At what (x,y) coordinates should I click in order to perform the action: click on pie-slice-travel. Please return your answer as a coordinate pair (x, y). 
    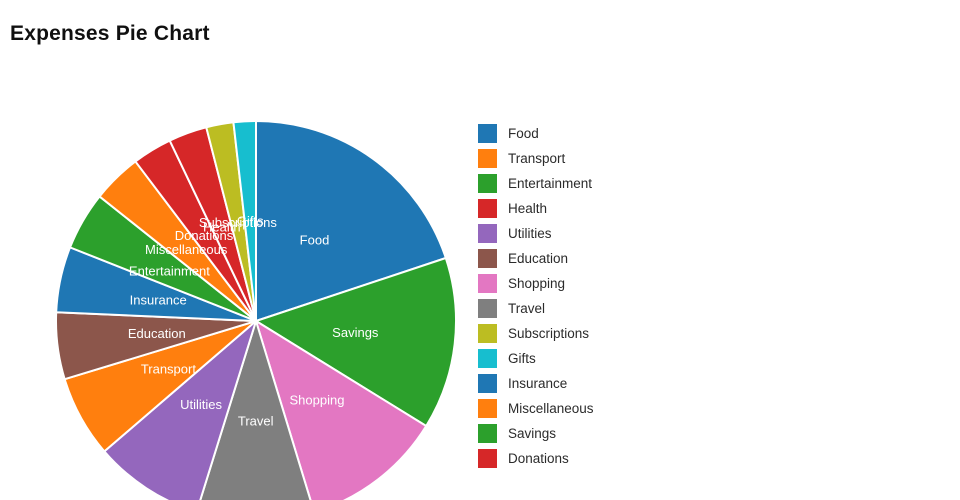
    Looking at the image, I should click on (256, 410).